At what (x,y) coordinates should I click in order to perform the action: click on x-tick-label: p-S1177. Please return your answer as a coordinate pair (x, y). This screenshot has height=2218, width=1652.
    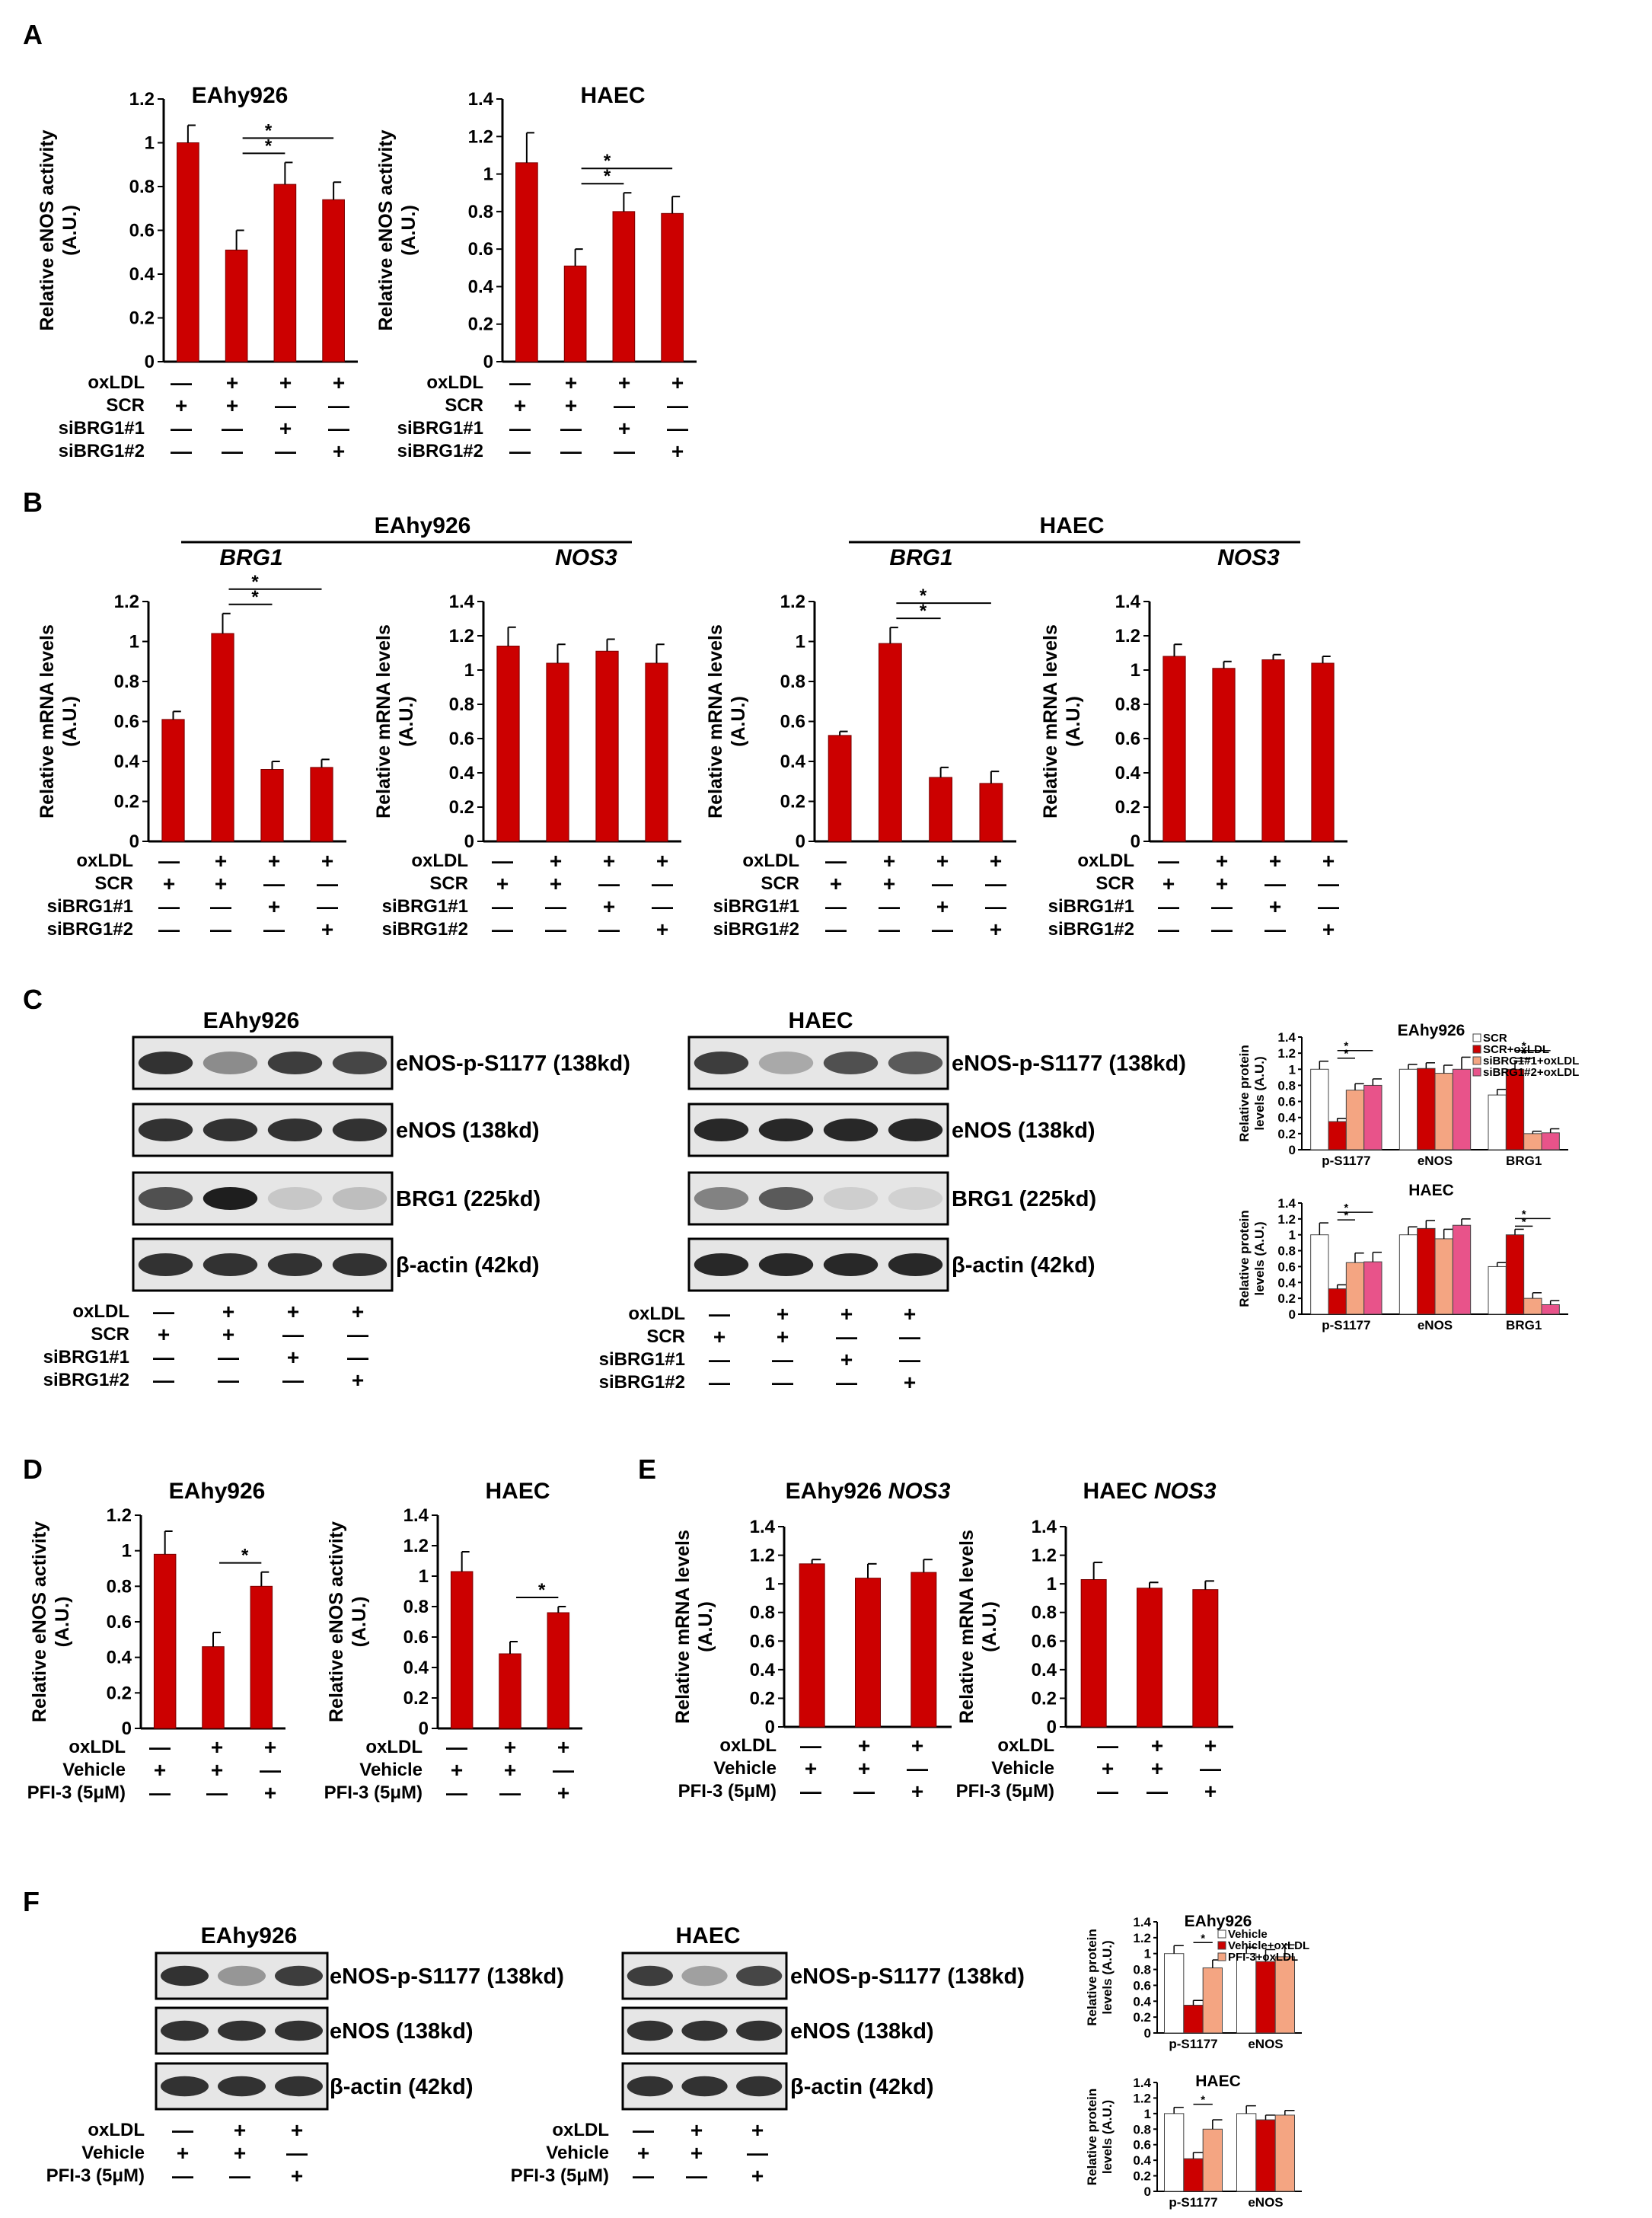
    Looking at the image, I should click on (1193, 2044).